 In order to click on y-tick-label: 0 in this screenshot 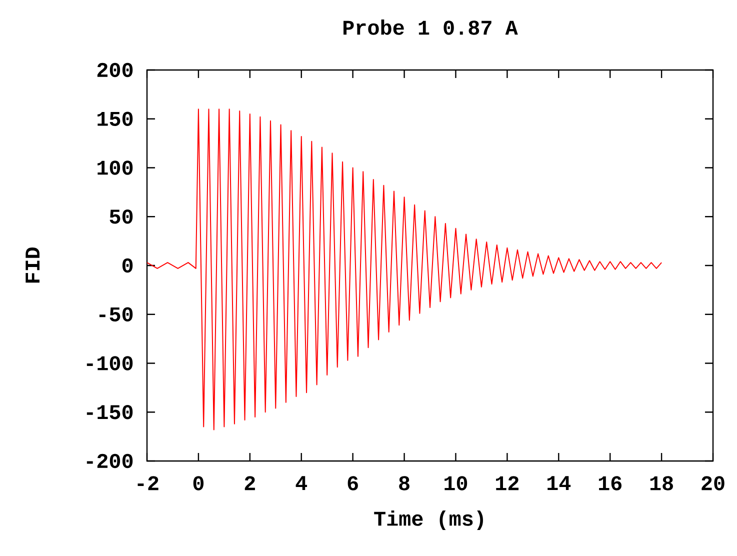, I will do `click(127, 265)`.